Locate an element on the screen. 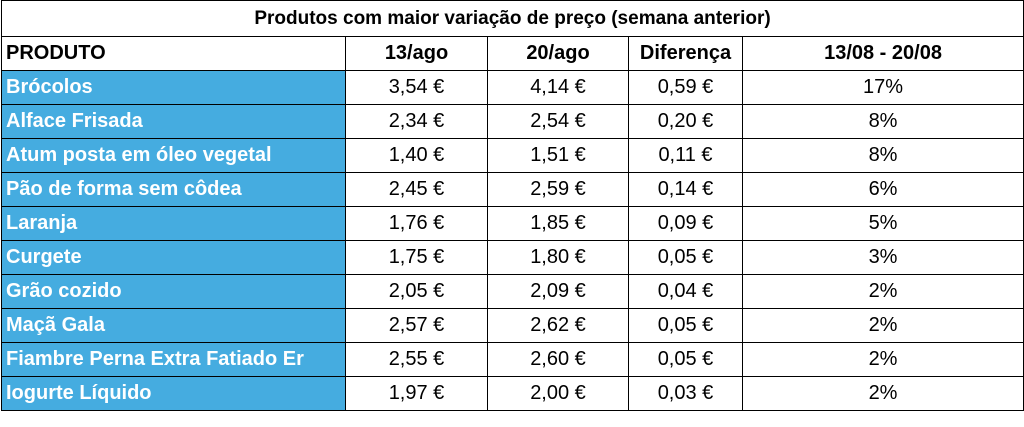 The height and width of the screenshot is (427, 1024). product-cell: Atum posta em óleo vegetal is located at coordinates (173, 155).